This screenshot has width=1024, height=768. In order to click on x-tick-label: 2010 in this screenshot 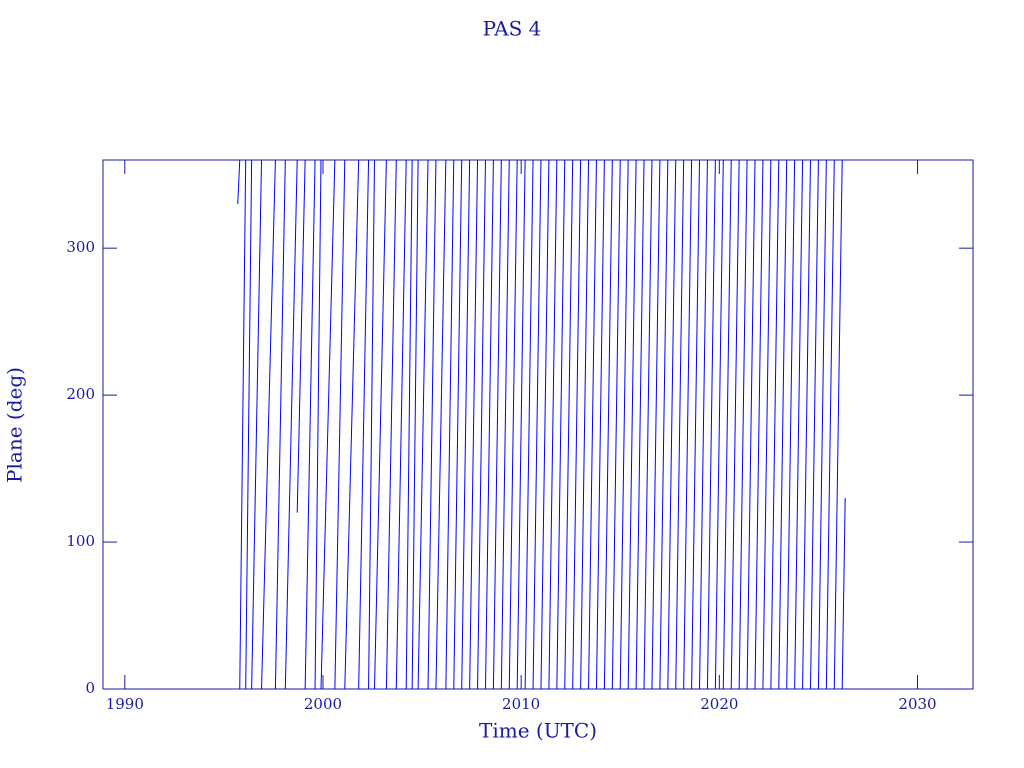, I will do `click(521, 704)`.